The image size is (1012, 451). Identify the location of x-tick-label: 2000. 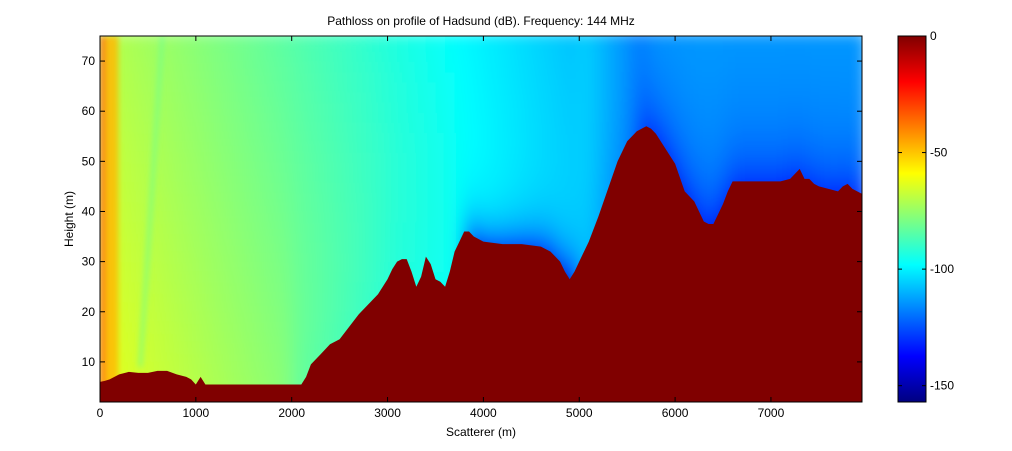
(291, 413).